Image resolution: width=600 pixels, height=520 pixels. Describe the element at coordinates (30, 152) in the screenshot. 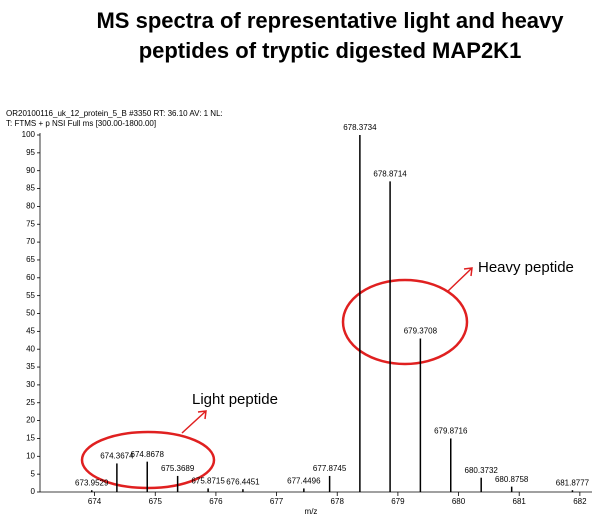

I see `y-tick-label: 95` at that location.